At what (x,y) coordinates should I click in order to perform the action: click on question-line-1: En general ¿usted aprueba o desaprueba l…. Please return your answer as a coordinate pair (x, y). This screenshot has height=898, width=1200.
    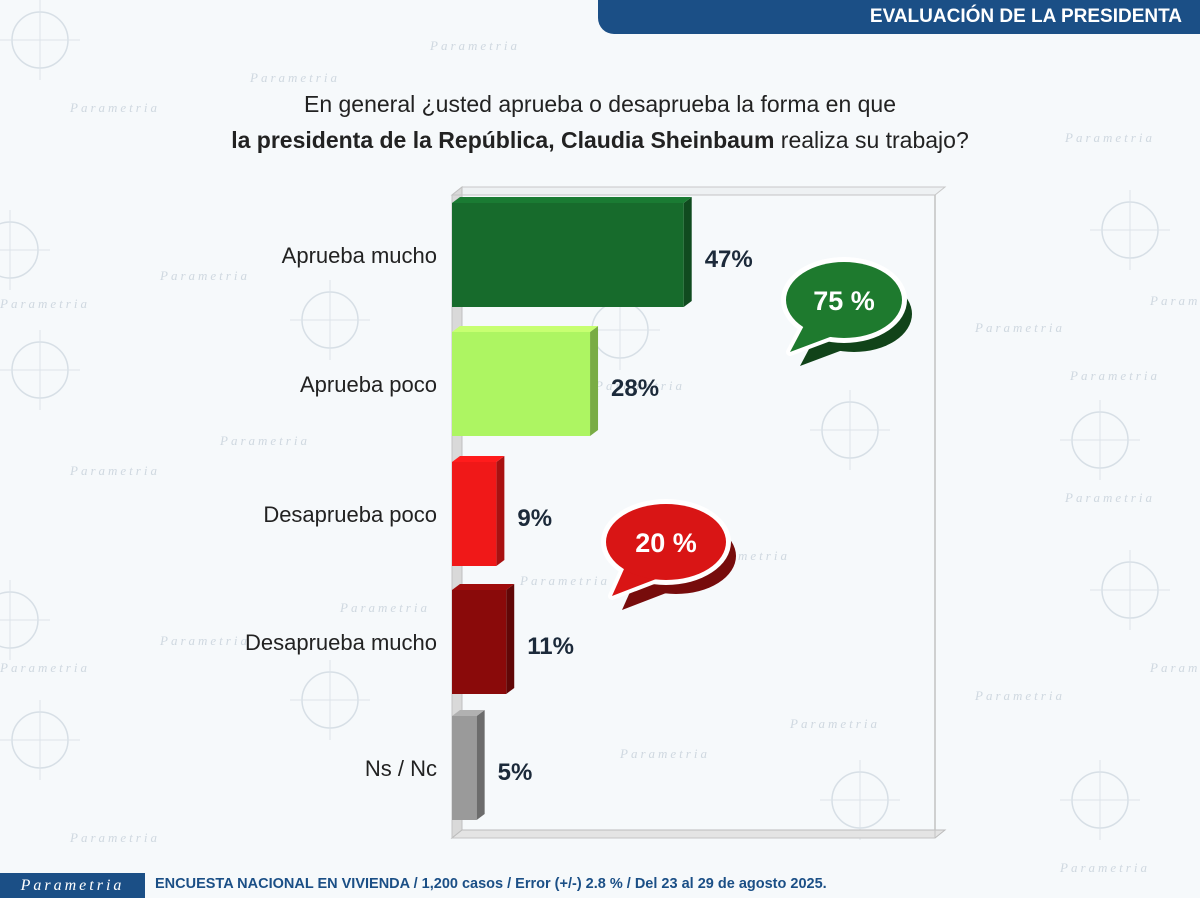
    Looking at the image, I should click on (600, 104).